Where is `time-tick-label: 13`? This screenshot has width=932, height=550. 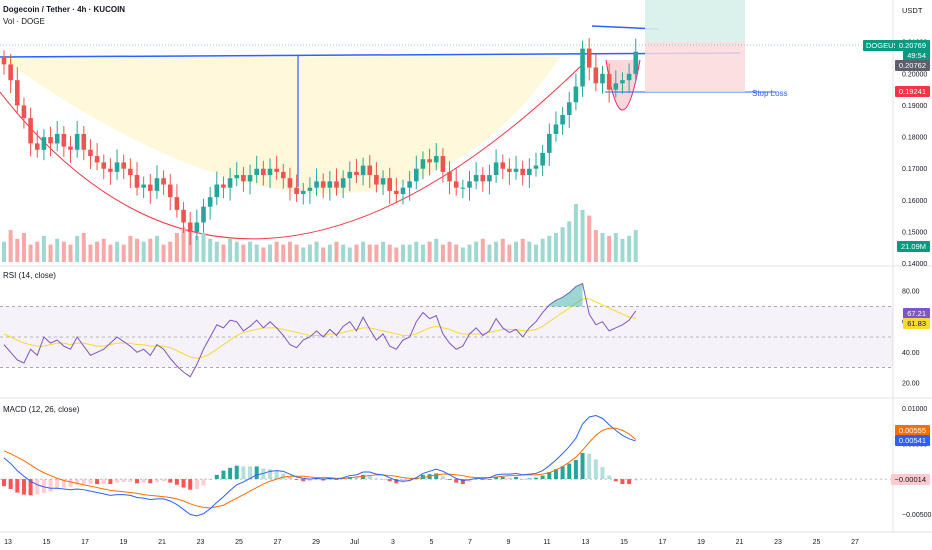
time-tick-label: 13 is located at coordinates (586, 542).